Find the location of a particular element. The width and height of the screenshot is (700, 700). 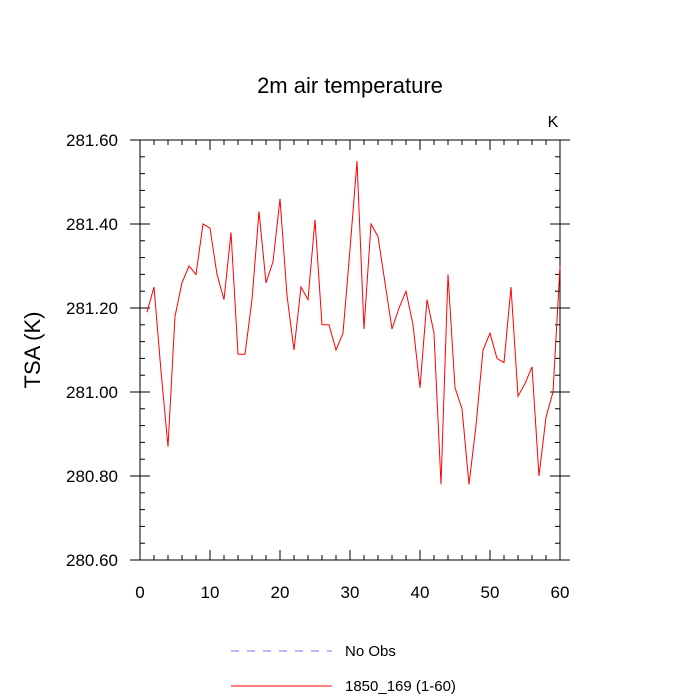

y-tick-label: 280.60 is located at coordinates (92, 560).